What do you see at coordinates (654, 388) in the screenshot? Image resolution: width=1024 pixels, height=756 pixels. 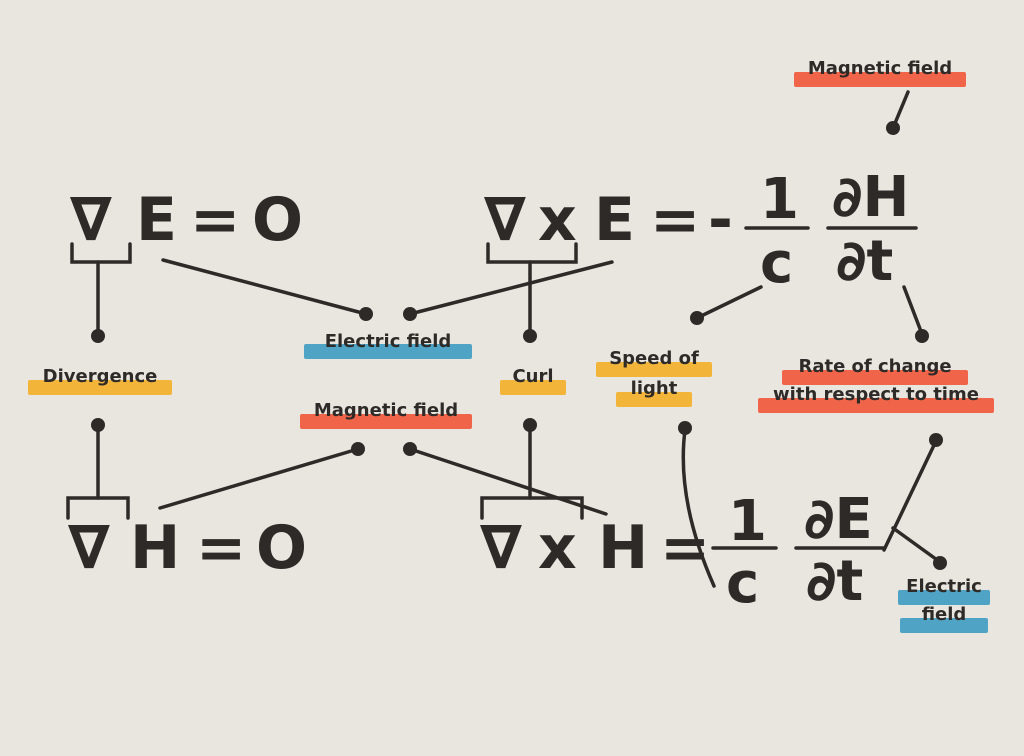 I see `speed-of-light-label-2: light` at bounding box center [654, 388].